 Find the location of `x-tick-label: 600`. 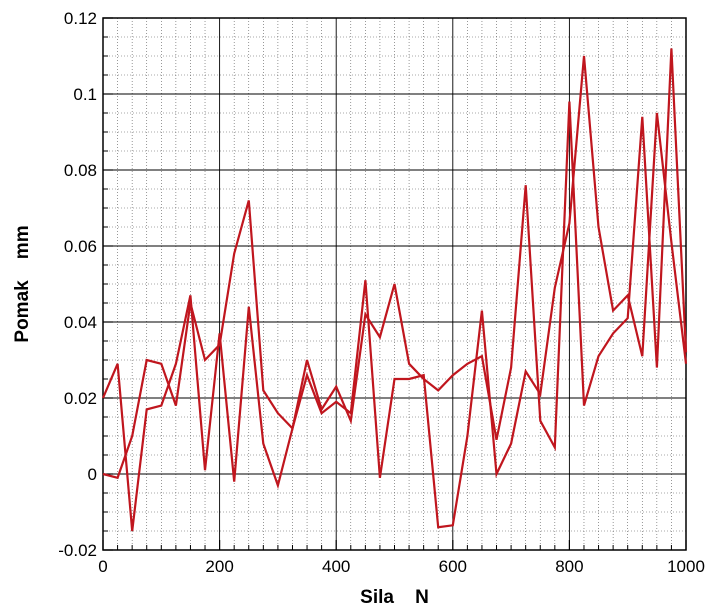

x-tick-label: 600 is located at coordinates (453, 566).